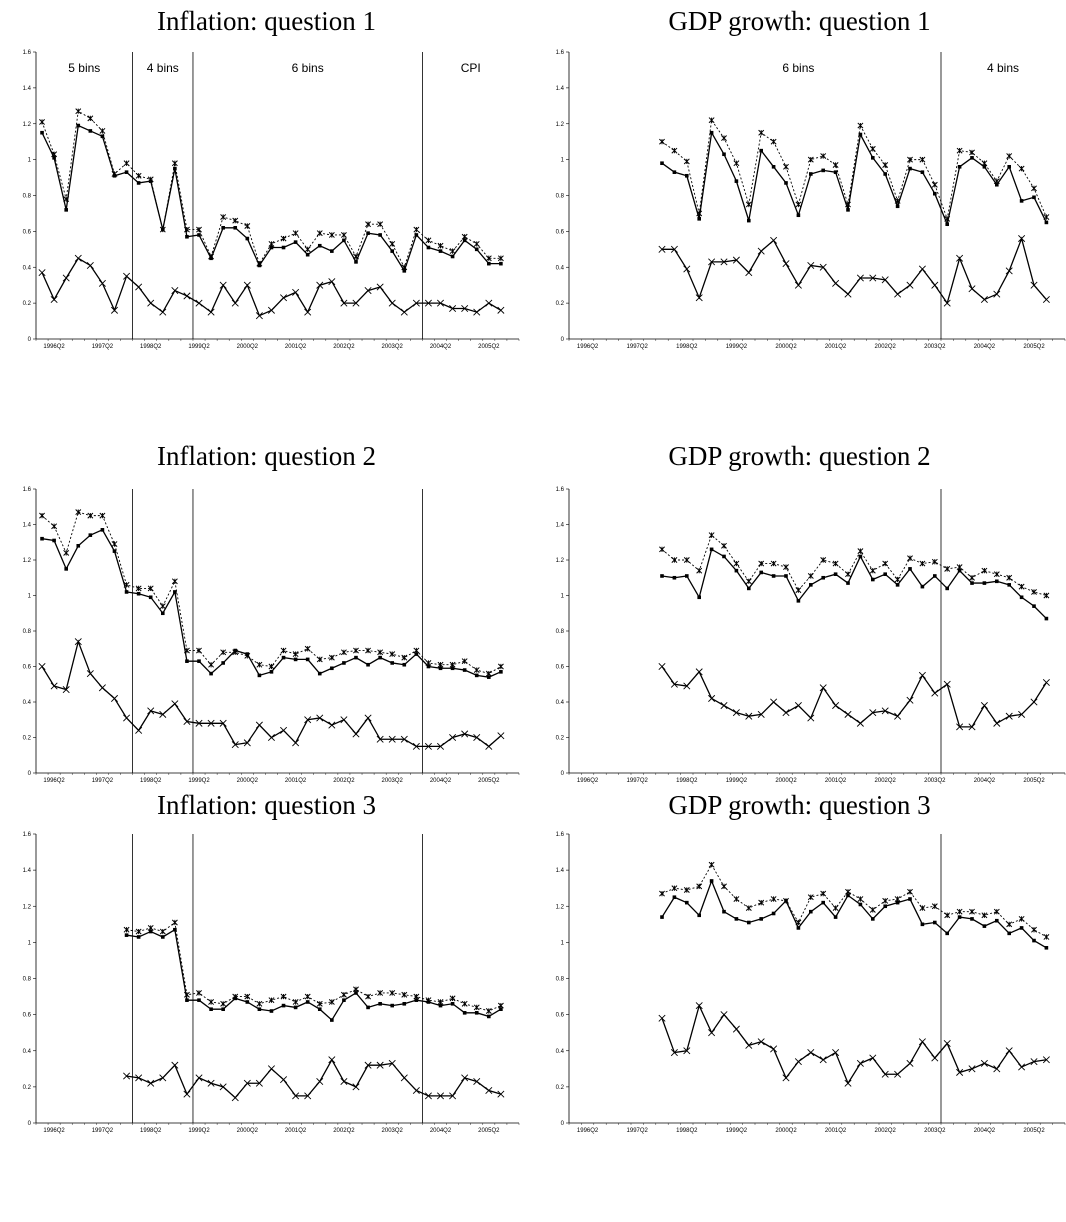 This screenshot has height=1222, width=1066. Describe the element at coordinates (1034, 347) in the screenshot. I see `x-tick-label: 2005Q2` at that location.